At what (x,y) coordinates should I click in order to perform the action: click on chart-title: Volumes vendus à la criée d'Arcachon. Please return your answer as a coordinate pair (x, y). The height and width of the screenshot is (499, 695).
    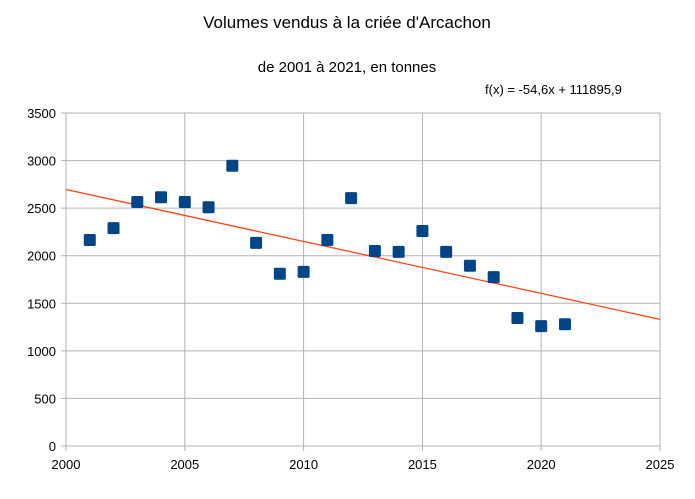
    Looking at the image, I should click on (347, 22).